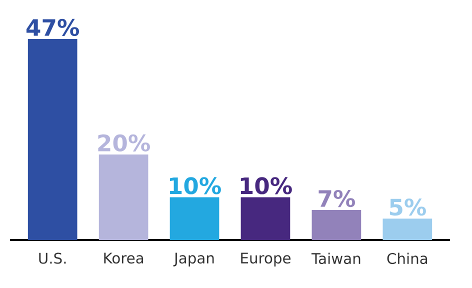  I want to click on data-label: 5%, so click(408, 207).